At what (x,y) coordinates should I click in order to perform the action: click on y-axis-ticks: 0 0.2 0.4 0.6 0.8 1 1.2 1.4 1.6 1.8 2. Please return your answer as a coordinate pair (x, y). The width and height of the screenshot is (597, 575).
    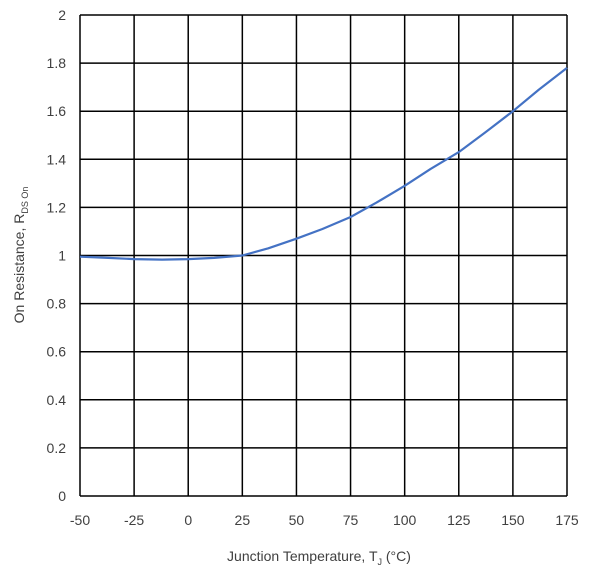
    Looking at the image, I should click on (57, 255).